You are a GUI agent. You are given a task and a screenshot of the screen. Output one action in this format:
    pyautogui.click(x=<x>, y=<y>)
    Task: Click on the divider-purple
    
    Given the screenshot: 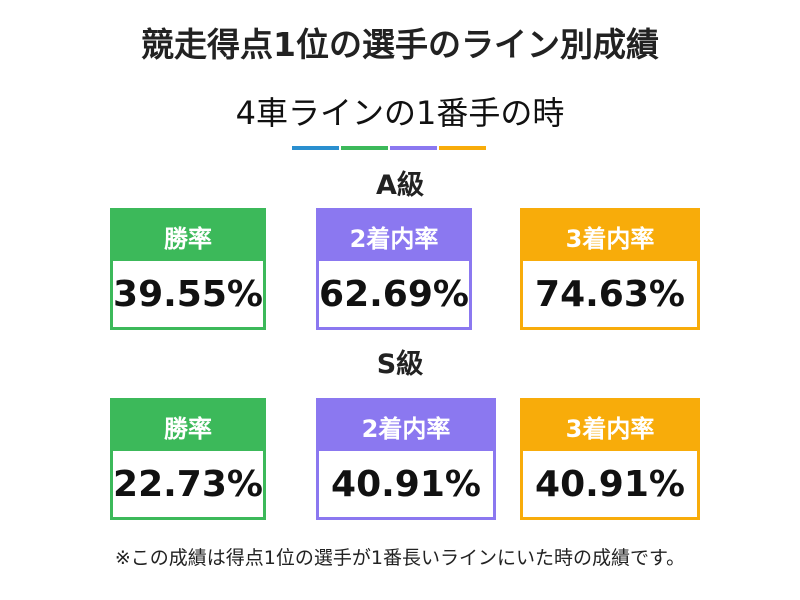 What is the action you would take?
    pyautogui.click(x=413, y=148)
    